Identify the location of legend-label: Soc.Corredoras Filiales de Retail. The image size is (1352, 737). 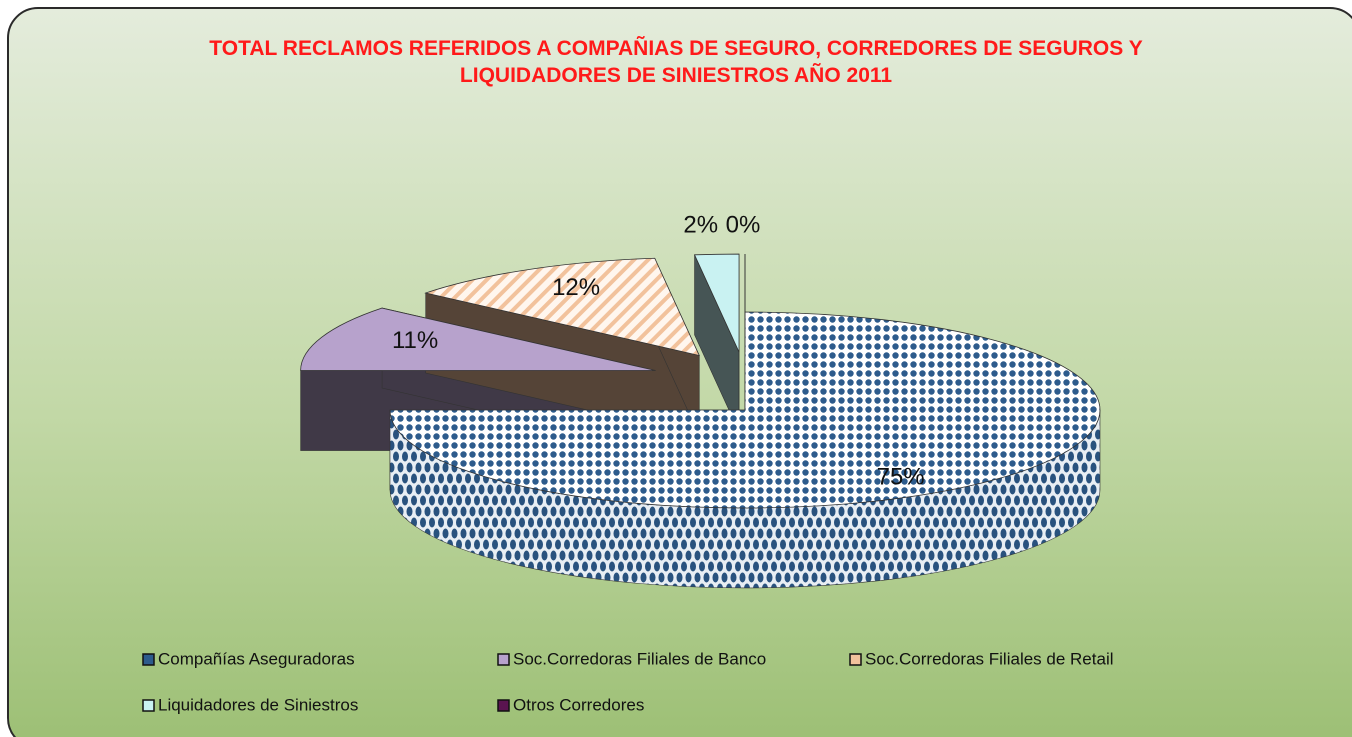
(989, 658).